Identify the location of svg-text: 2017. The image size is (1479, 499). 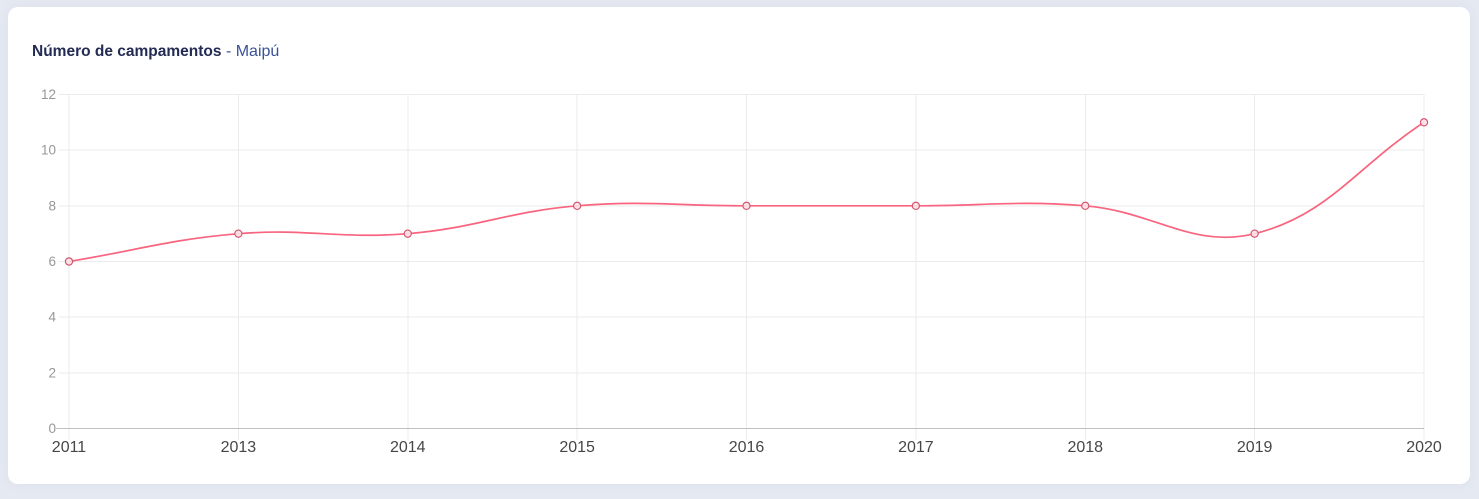
(916, 447).